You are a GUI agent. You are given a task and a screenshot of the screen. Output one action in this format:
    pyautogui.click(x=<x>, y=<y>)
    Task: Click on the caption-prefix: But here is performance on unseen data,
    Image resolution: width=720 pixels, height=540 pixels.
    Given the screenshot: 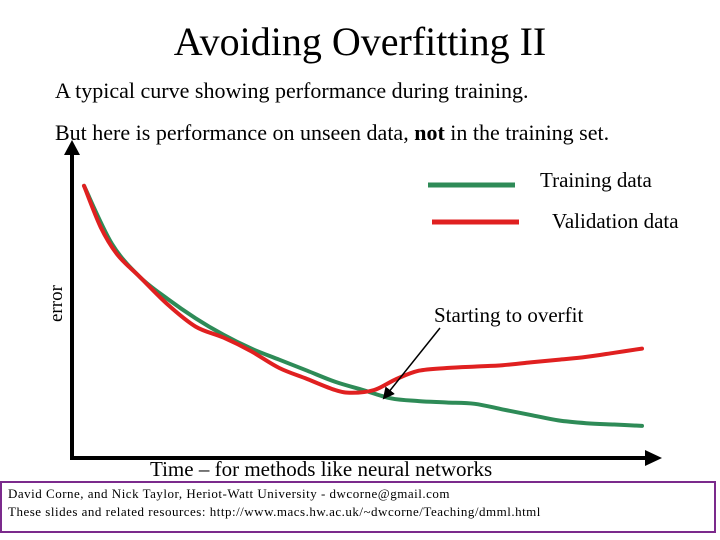 What is the action you would take?
    pyautogui.click(x=235, y=132)
    